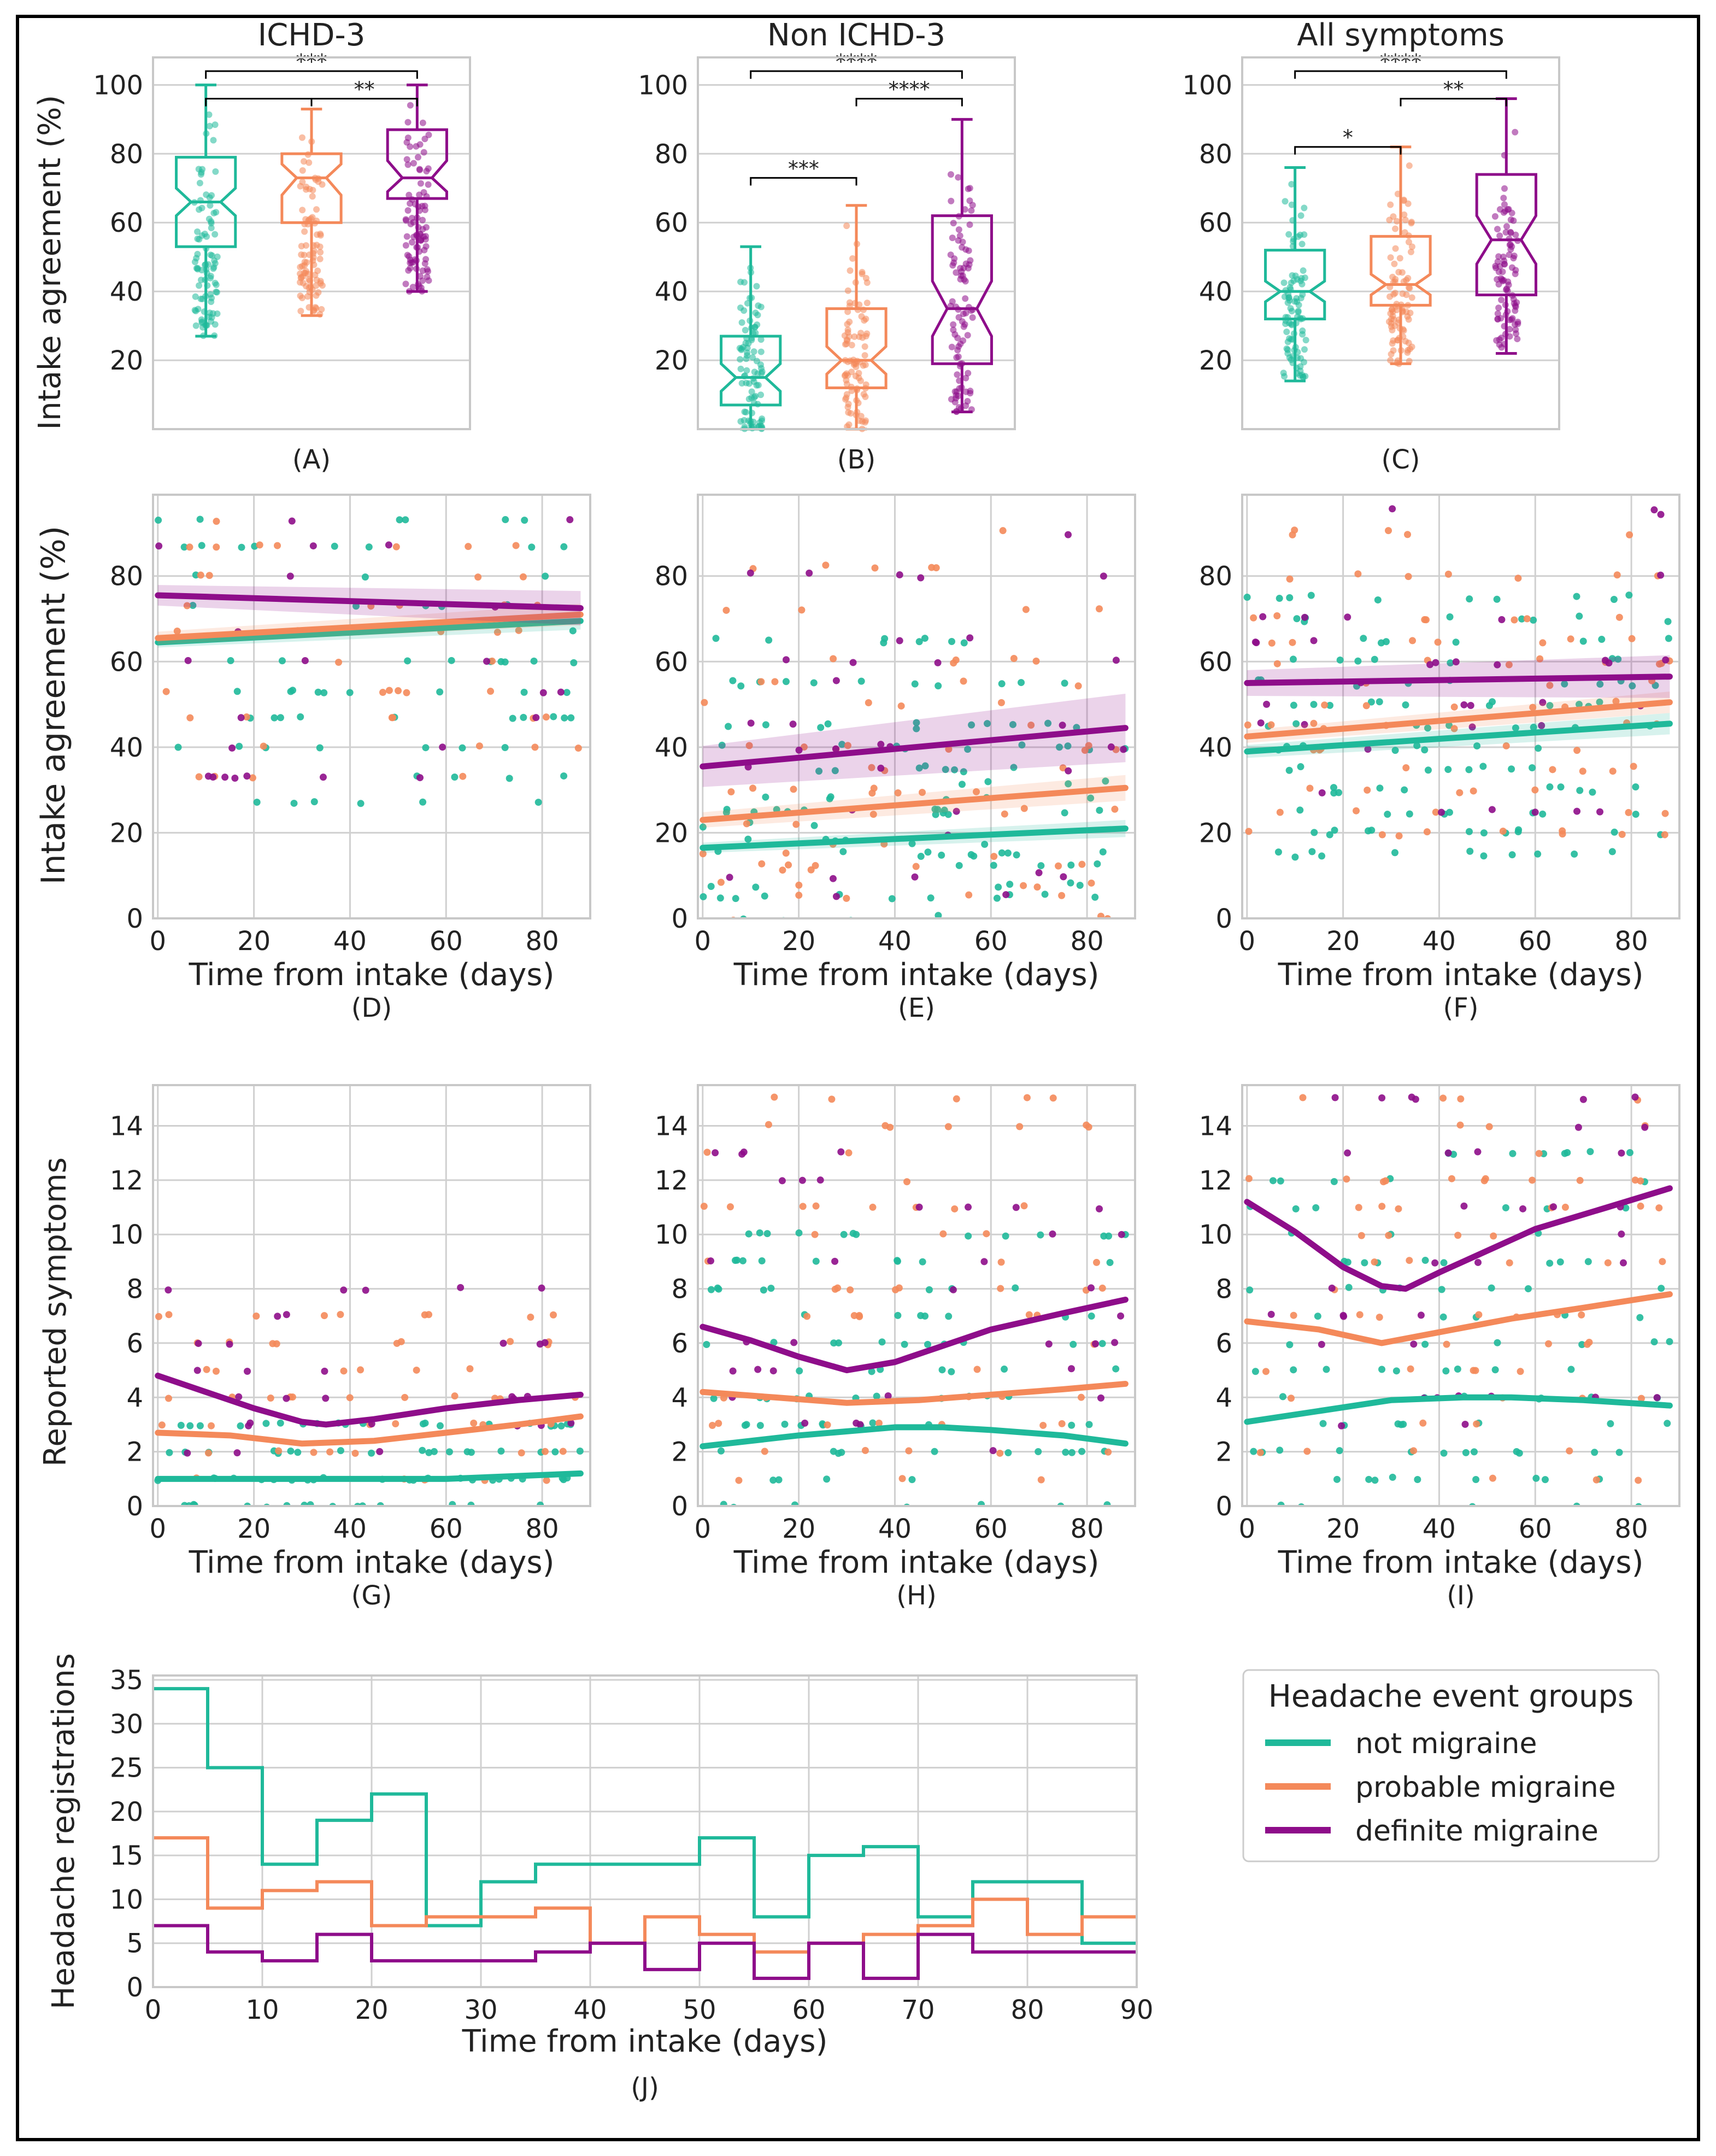 This screenshot has height=2156, width=1716. Describe the element at coordinates (350, 1529) in the screenshot. I see `x-tick-label: 40` at that location.